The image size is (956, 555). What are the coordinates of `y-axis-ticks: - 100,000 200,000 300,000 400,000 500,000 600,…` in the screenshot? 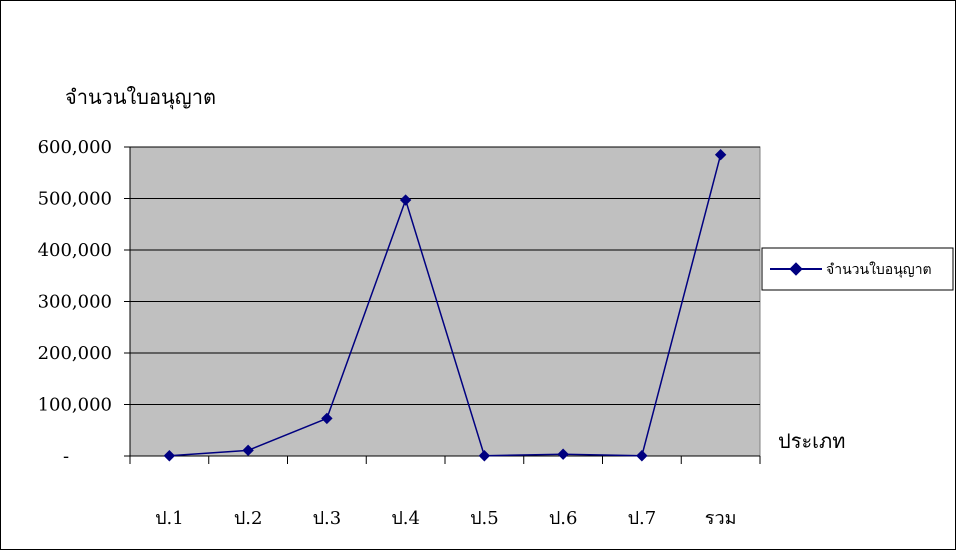 It's located at (84, 302).